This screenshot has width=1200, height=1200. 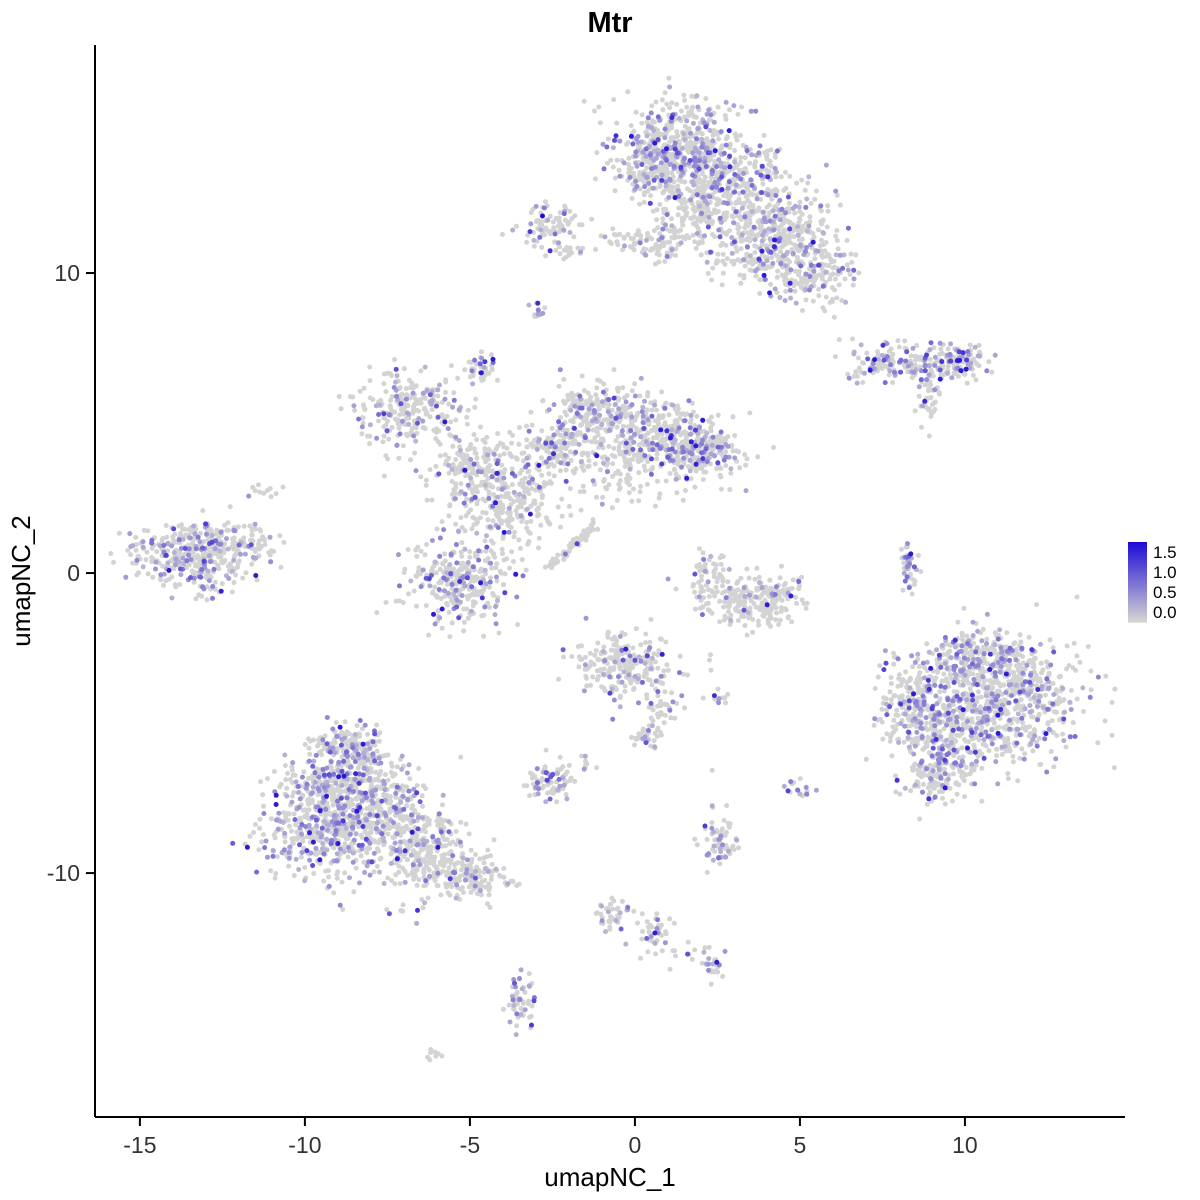 I want to click on y-axis-label: umapNC_2, so click(x=21, y=581).